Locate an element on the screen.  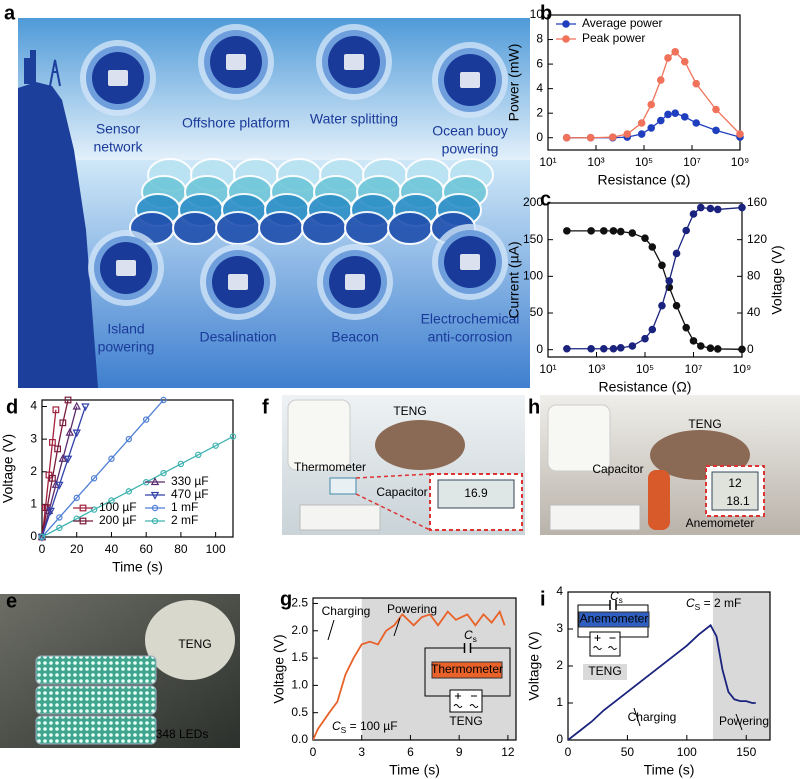
breadboard is located at coordinates (340, 517).